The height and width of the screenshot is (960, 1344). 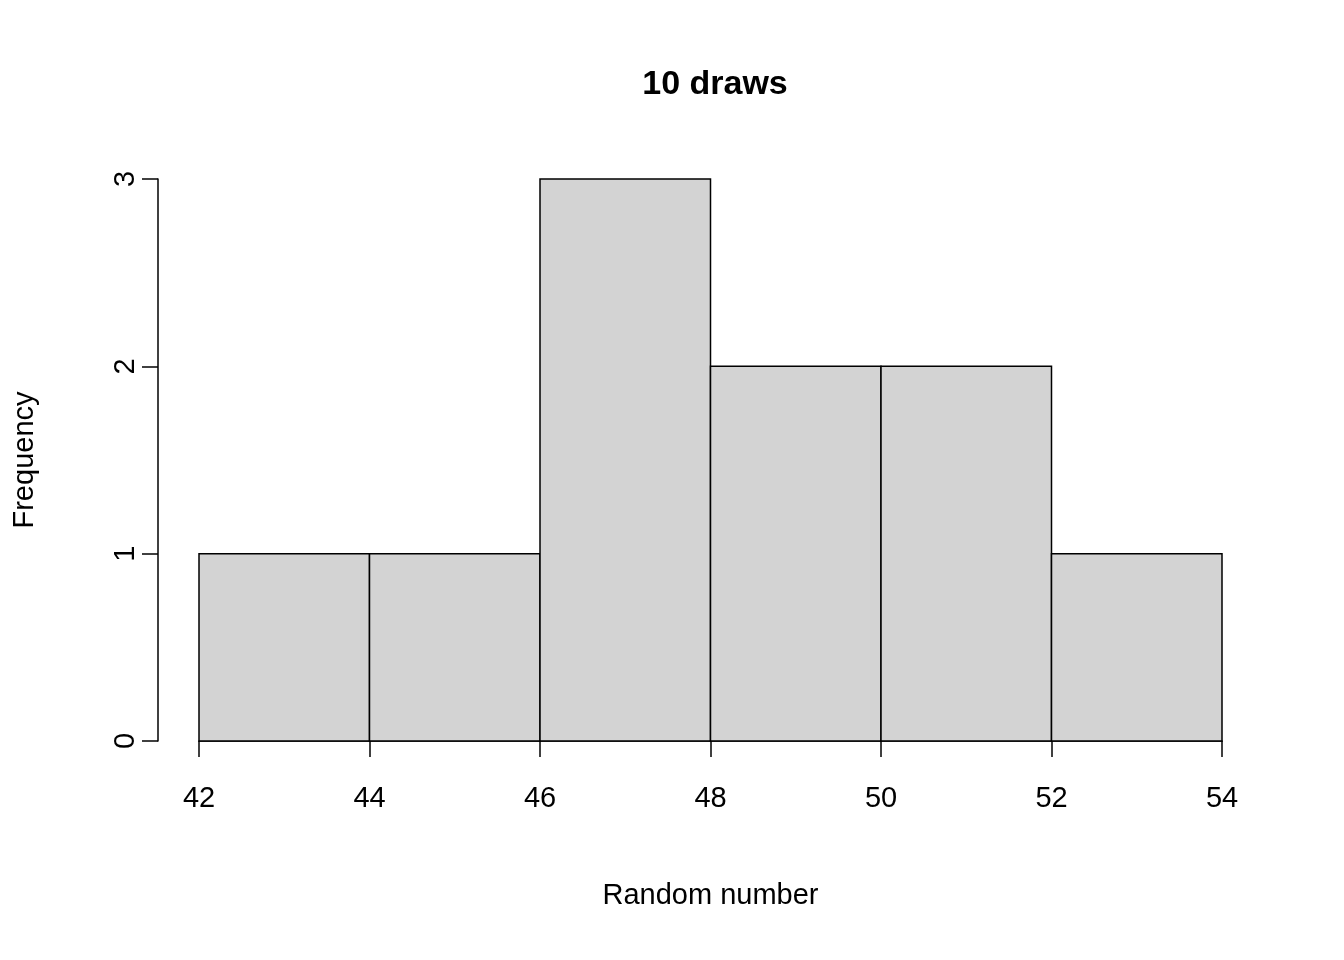 I want to click on y-axis-title: Frequency, so click(x=22, y=459).